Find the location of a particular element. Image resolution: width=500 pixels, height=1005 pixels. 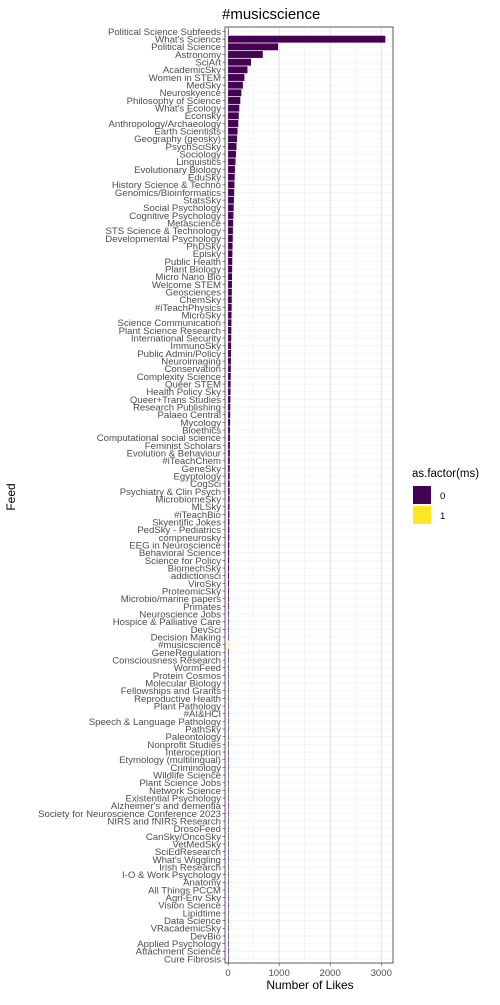

y-tick-label: Bioethics is located at coordinates (201, 430).